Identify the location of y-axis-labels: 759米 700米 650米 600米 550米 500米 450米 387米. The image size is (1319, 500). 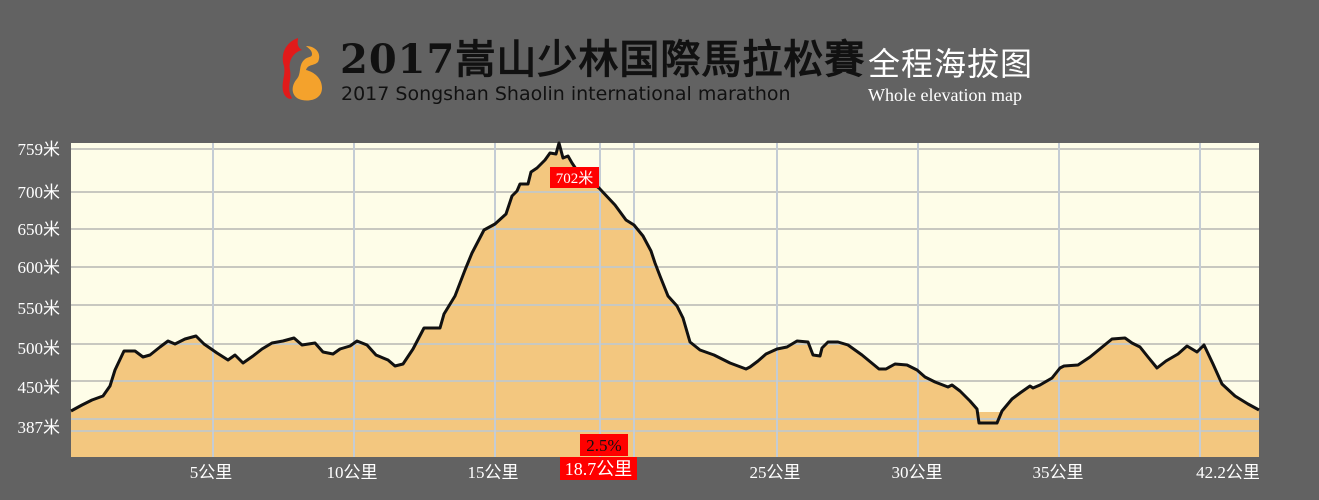
(39, 288).